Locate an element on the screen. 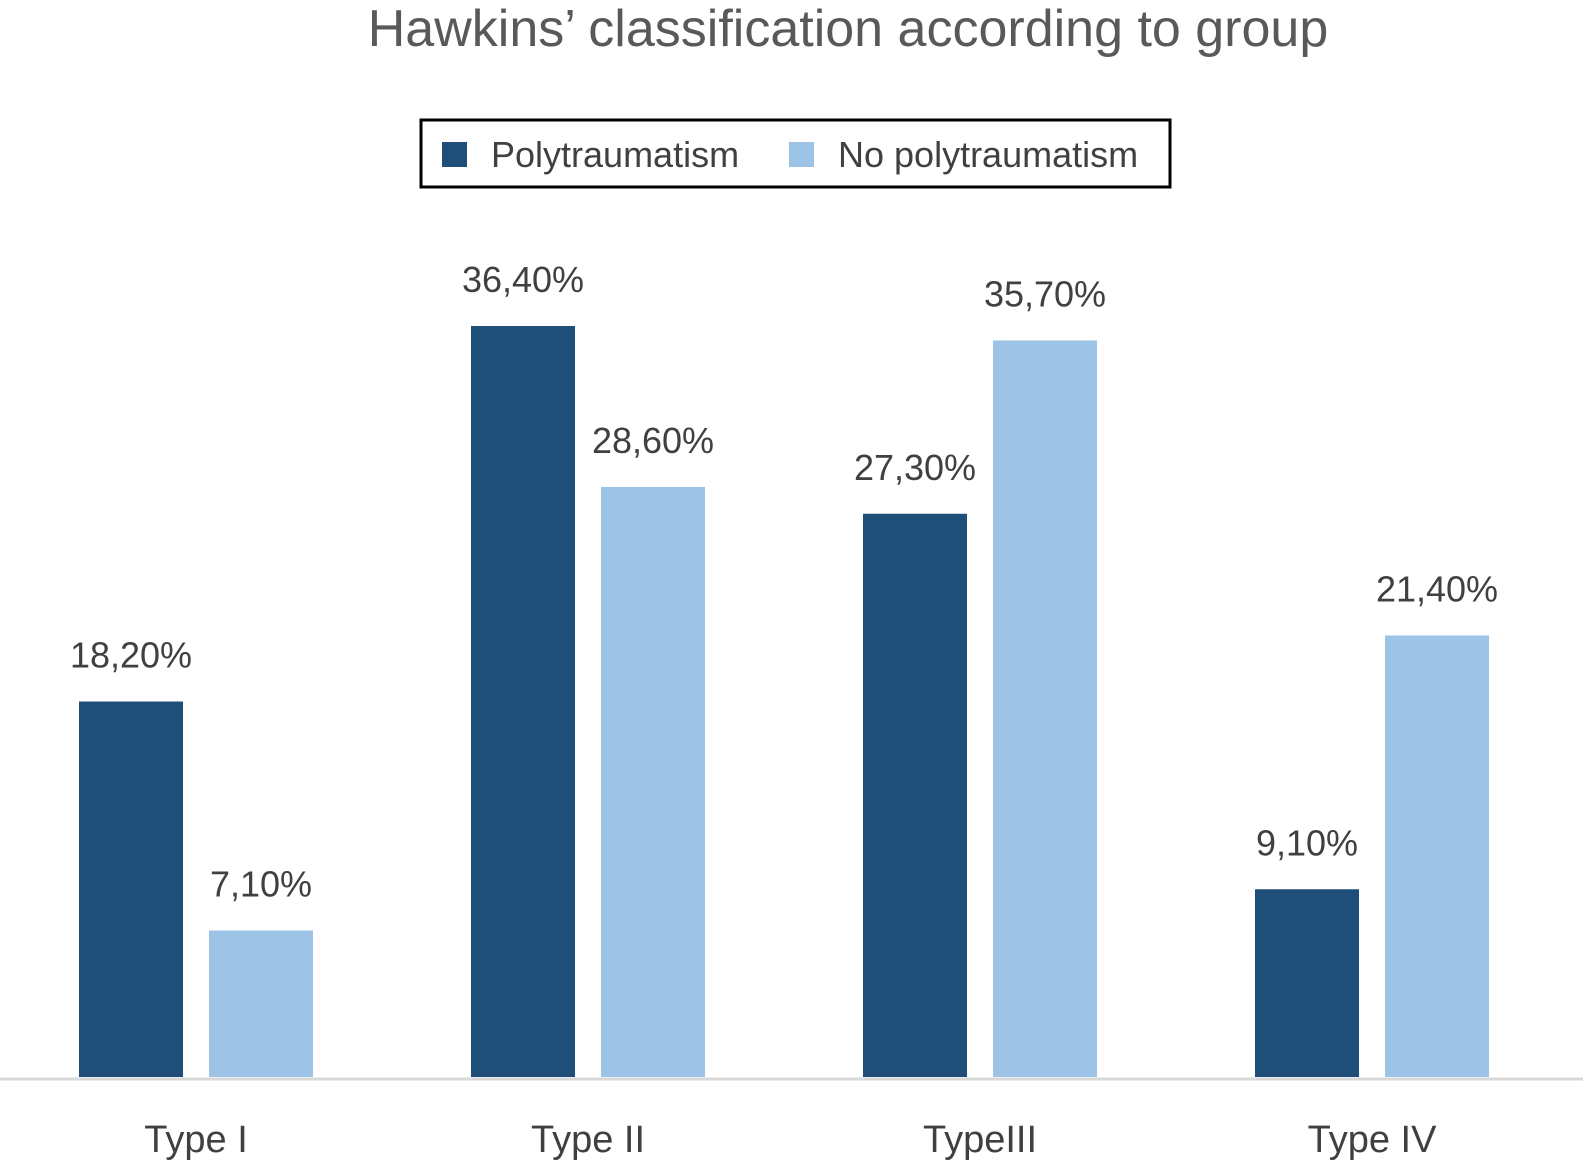  category-labels-group: Type I Type II TypeIII Type IV is located at coordinates (790, 1140).